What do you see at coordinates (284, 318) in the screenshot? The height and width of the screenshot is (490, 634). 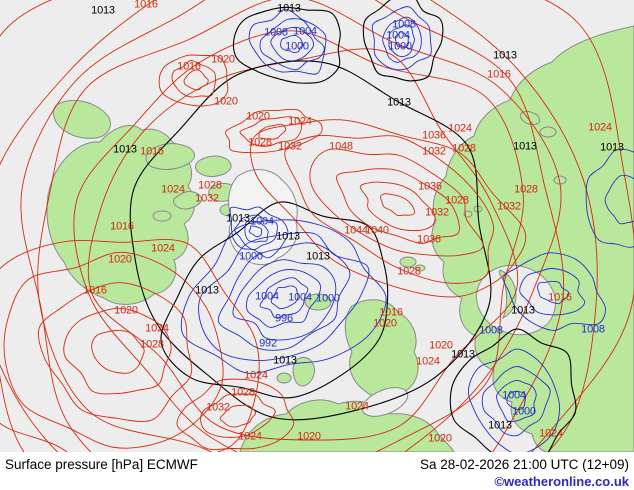 I see `pressure-label: 996` at bounding box center [284, 318].